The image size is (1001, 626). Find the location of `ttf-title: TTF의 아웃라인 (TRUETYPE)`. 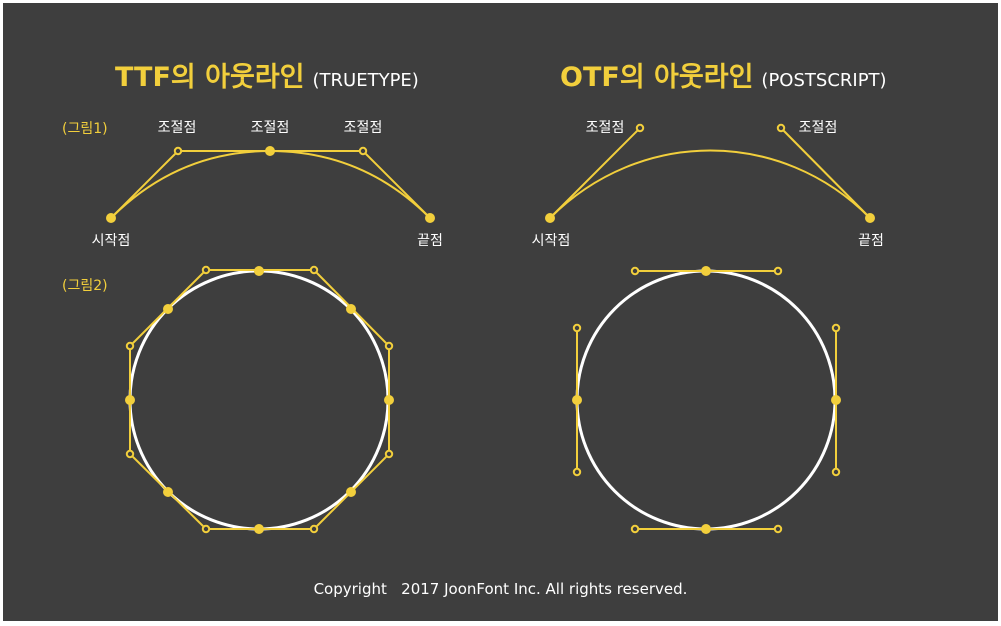

ttf-title: TTF의 아웃라인 (TRUETYPE) is located at coordinates (267, 78).